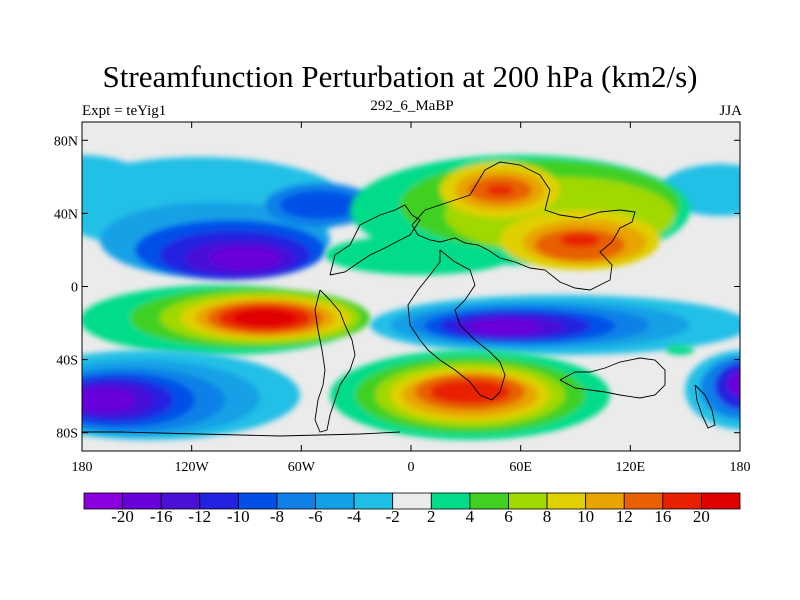 This screenshot has width=800, height=600. What do you see at coordinates (161, 516) in the screenshot?
I see `colorbar-label: -16` at bounding box center [161, 516].